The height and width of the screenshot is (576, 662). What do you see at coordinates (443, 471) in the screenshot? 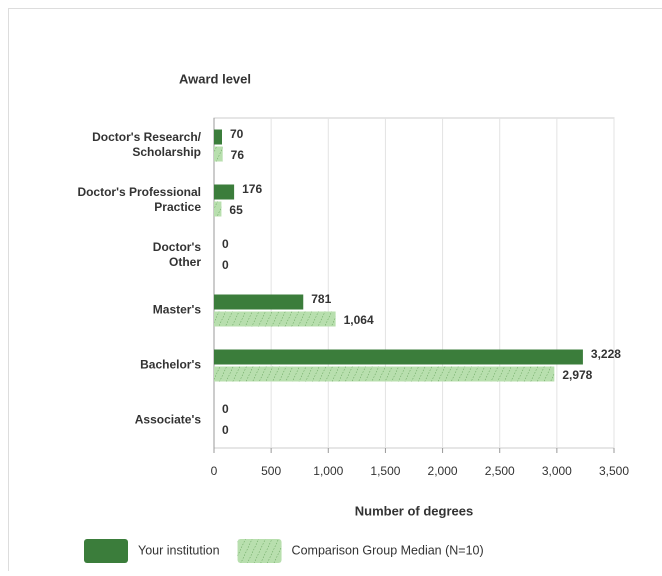
I see `x-tick-label: 2,000` at bounding box center [443, 471].